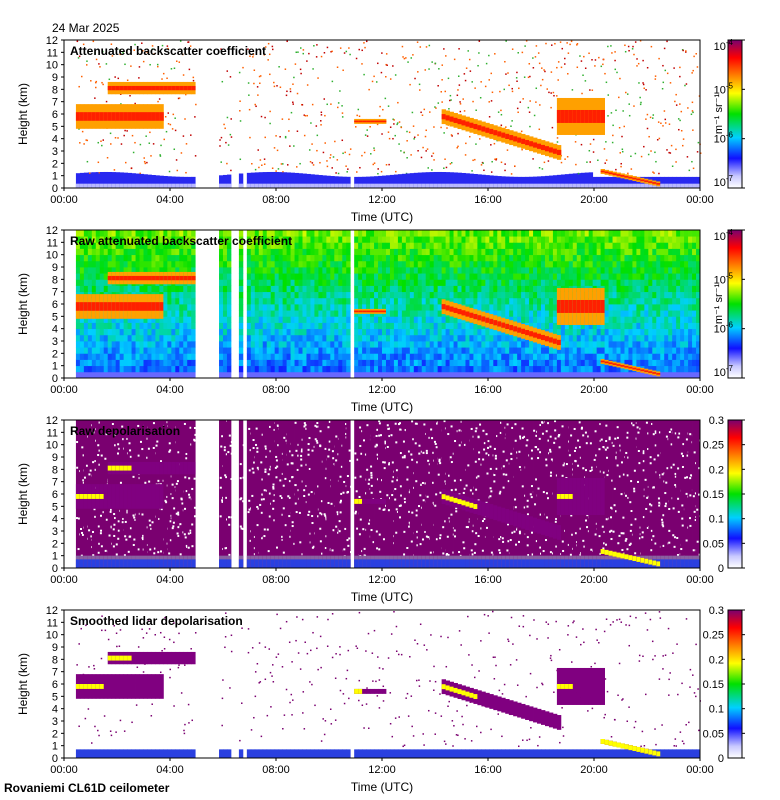  Describe the element at coordinates (168, 51) in the screenshot. I see `panel-title: Attenuated backscatter coefficient` at that location.